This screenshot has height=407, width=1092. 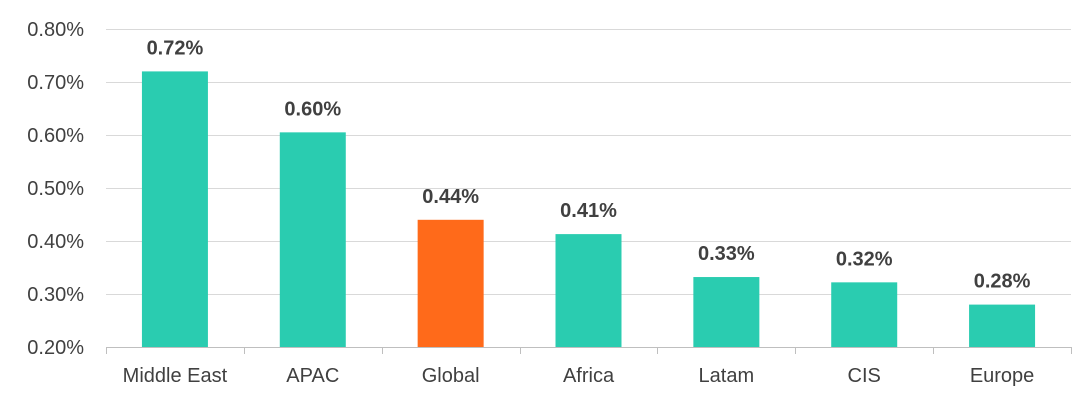 I want to click on data-label: 0.60%, so click(x=312, y=109).